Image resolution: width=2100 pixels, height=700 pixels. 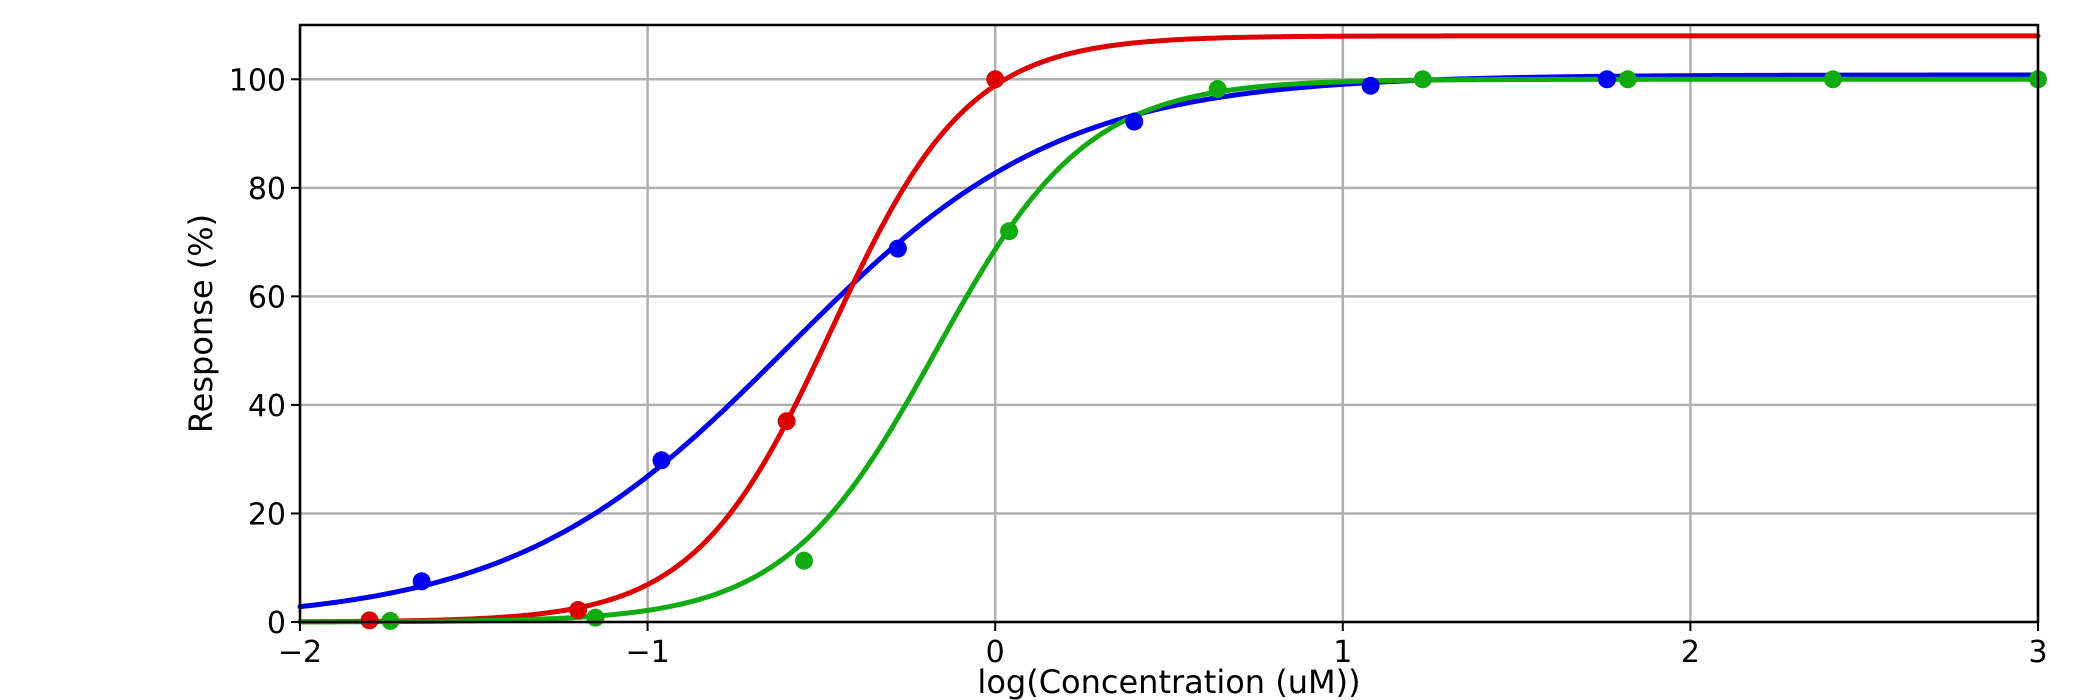 What do you see at coordinates (1690, 652) in the screenshot?
I see `x-tick-label: 2` at bounding box center [1690, 652].